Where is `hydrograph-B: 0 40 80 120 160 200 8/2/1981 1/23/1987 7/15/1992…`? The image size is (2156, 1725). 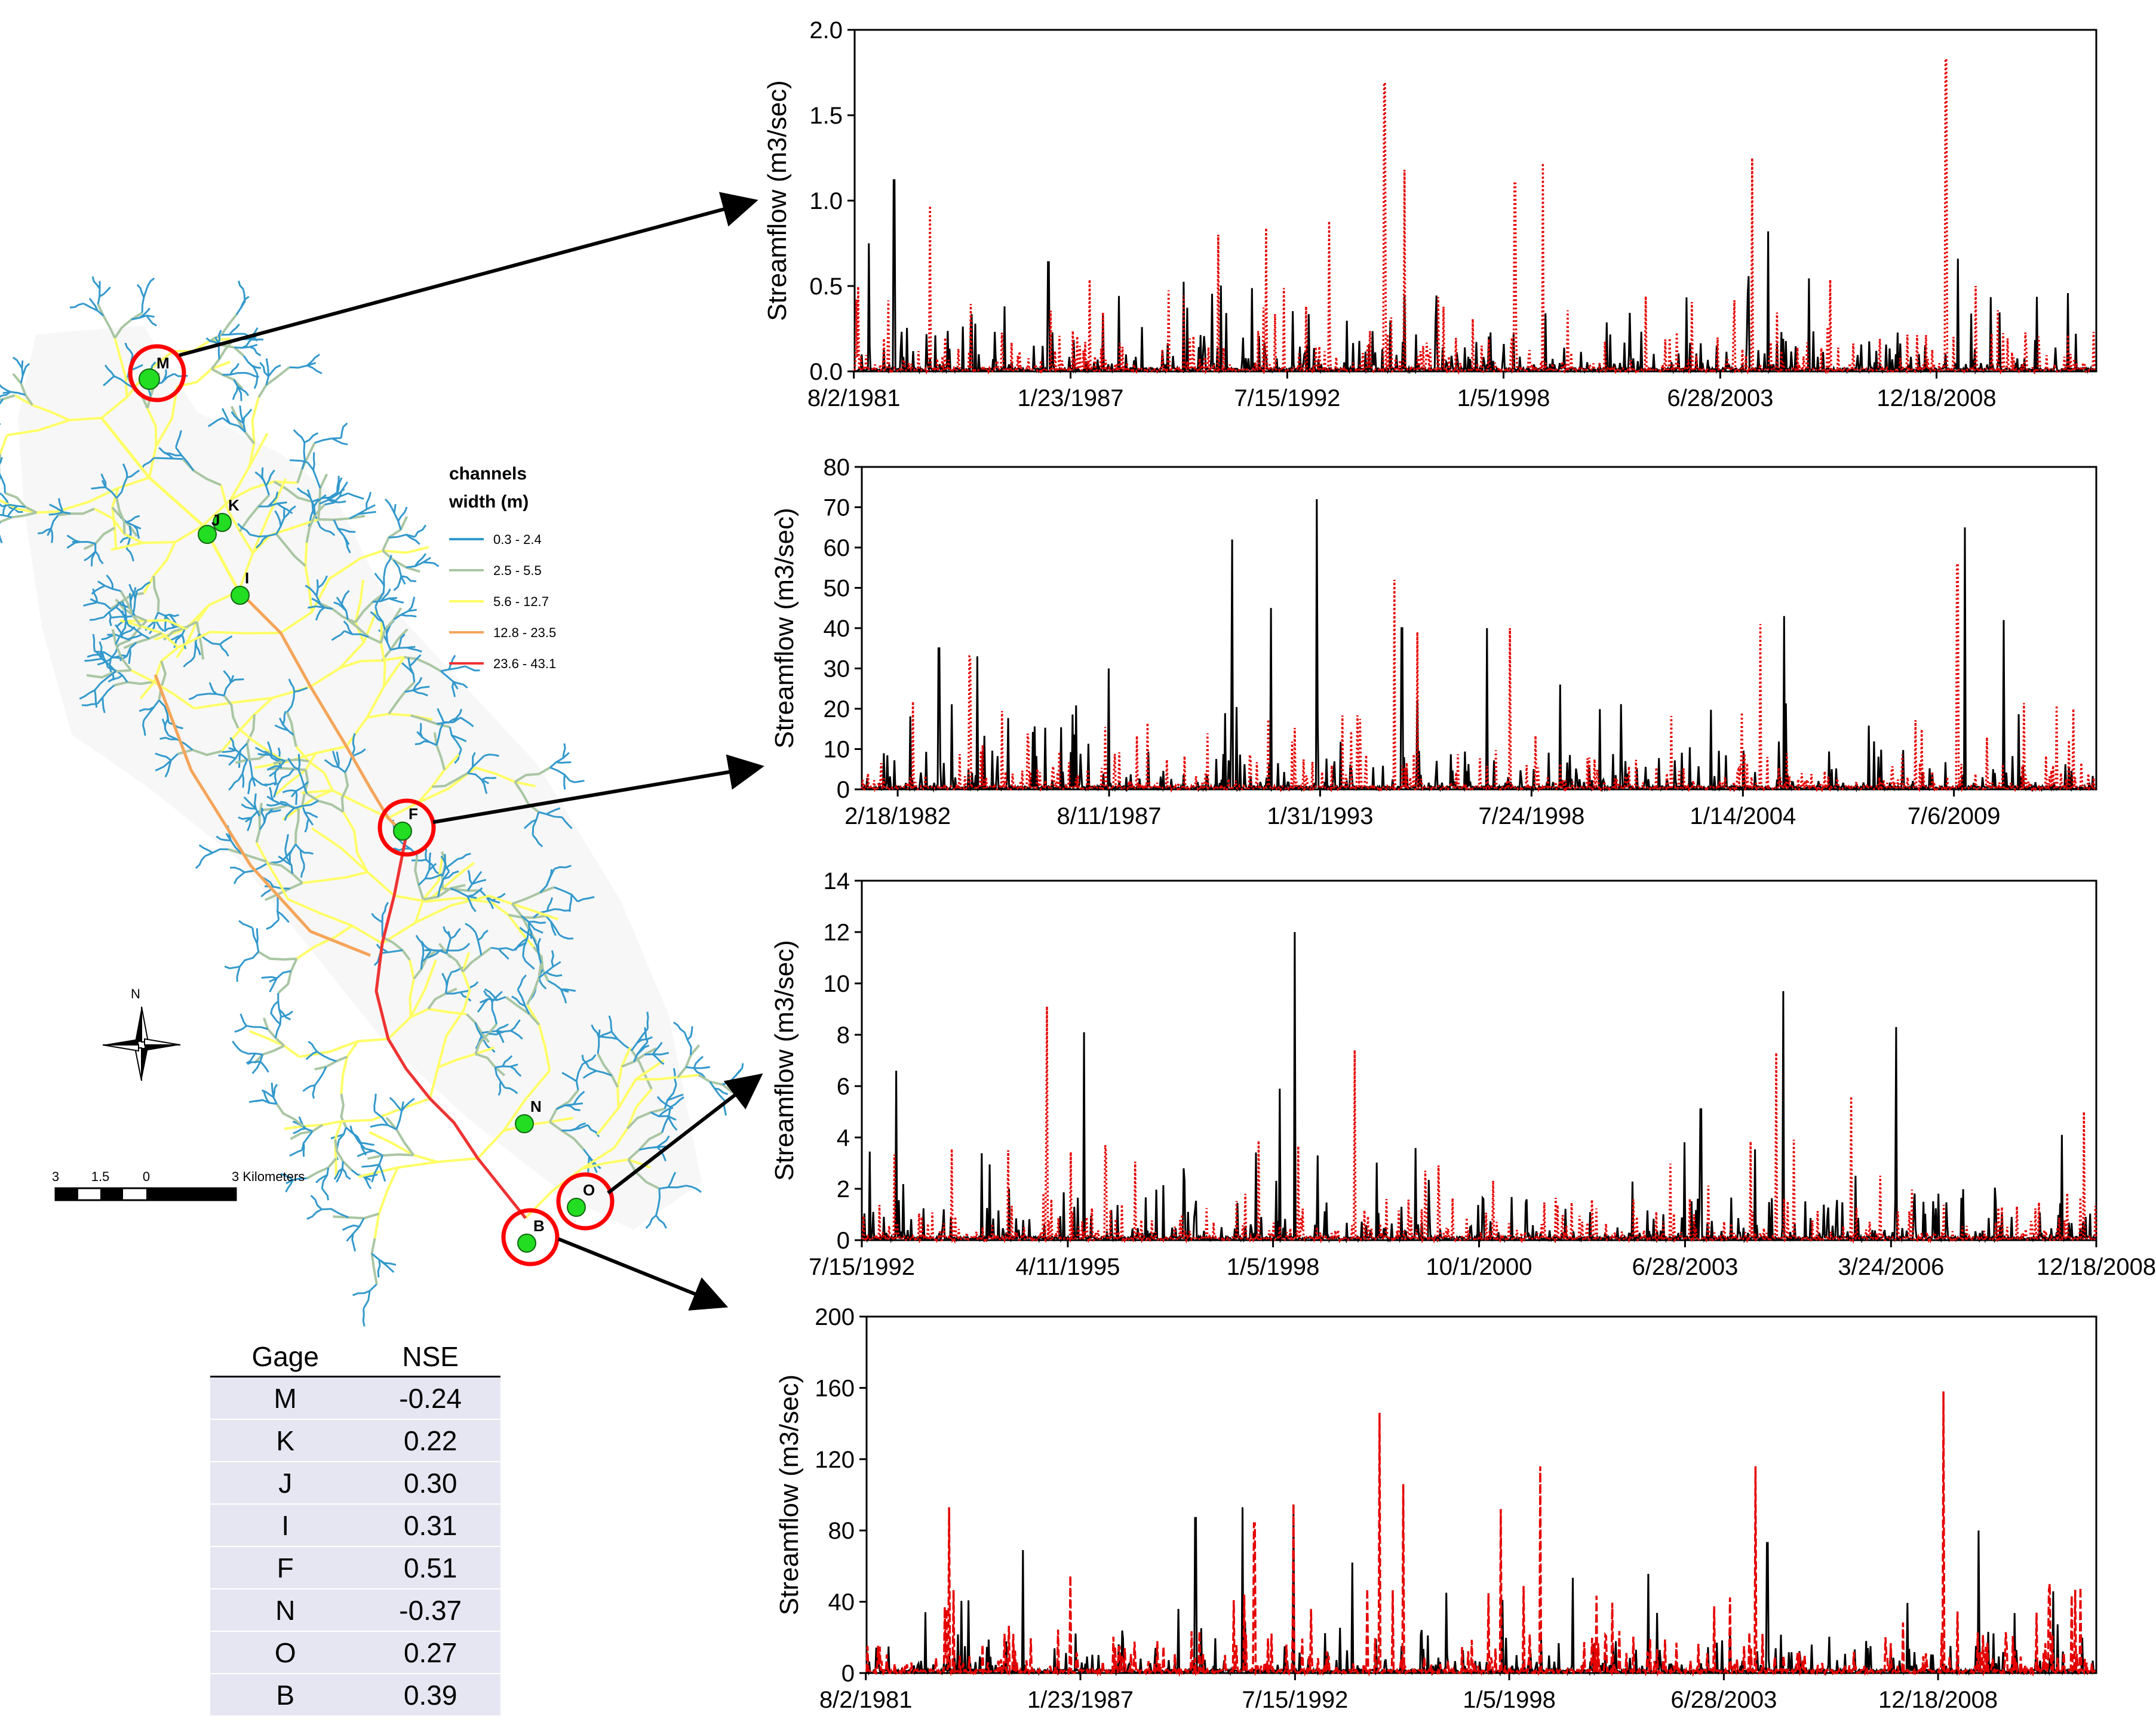
hydrograph-B: 0 40 80 120 160 200 8/2/1981 1/23/1987 7/15/1992… is located at coordinates (1436, 1508).